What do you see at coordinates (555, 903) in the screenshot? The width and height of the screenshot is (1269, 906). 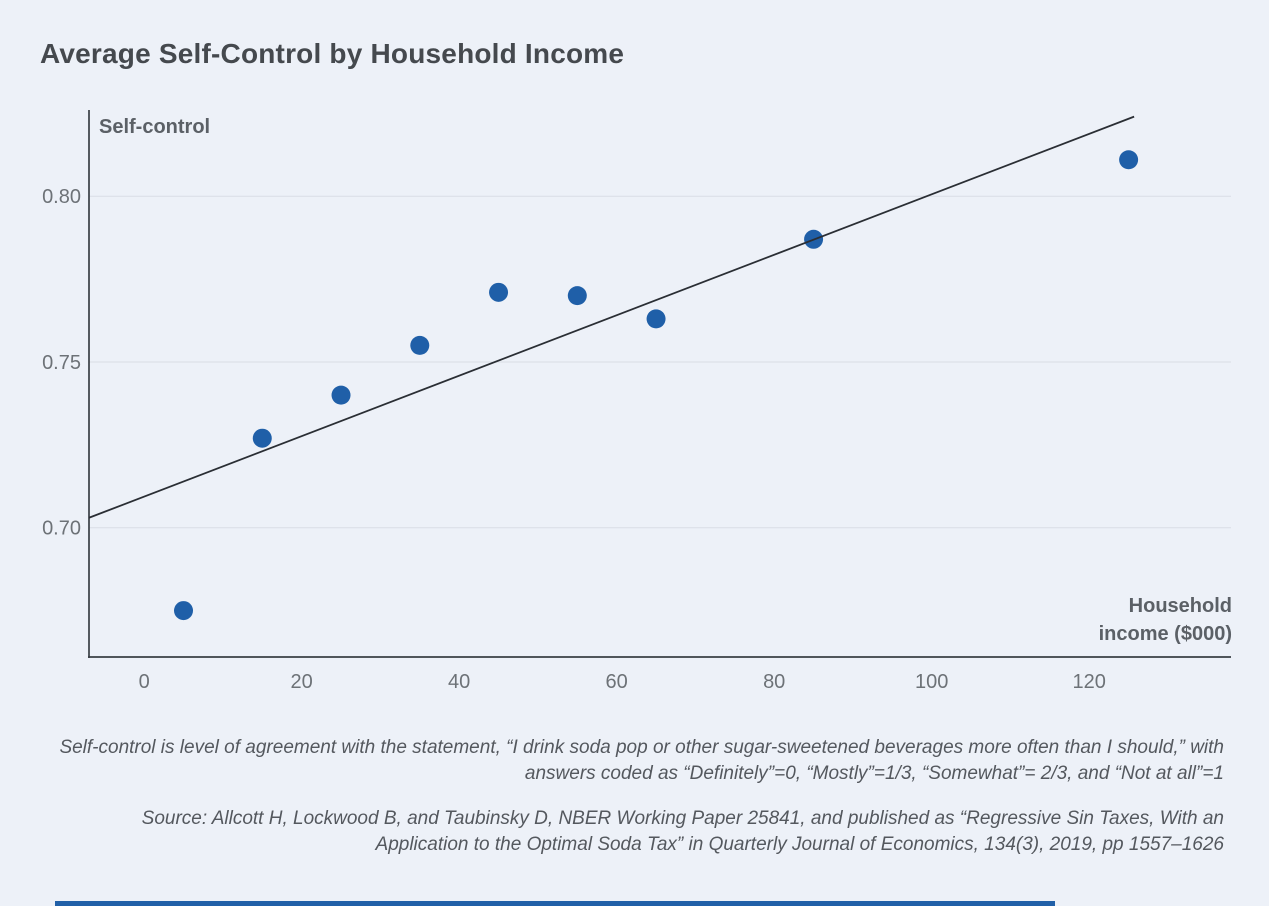 I see `bottom-accent-bar` at bounding box center [555, 903].